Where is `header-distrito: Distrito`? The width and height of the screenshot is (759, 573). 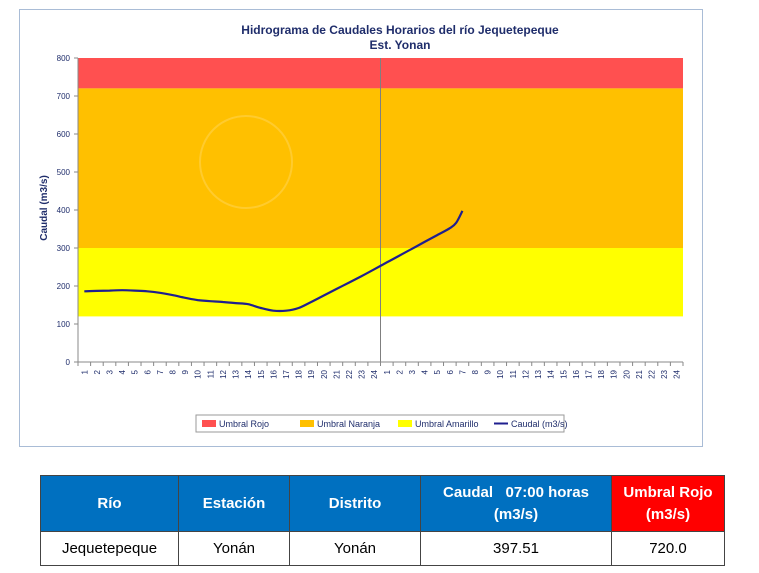
header-distrito: Distrito is located at coordinates (355, 503).